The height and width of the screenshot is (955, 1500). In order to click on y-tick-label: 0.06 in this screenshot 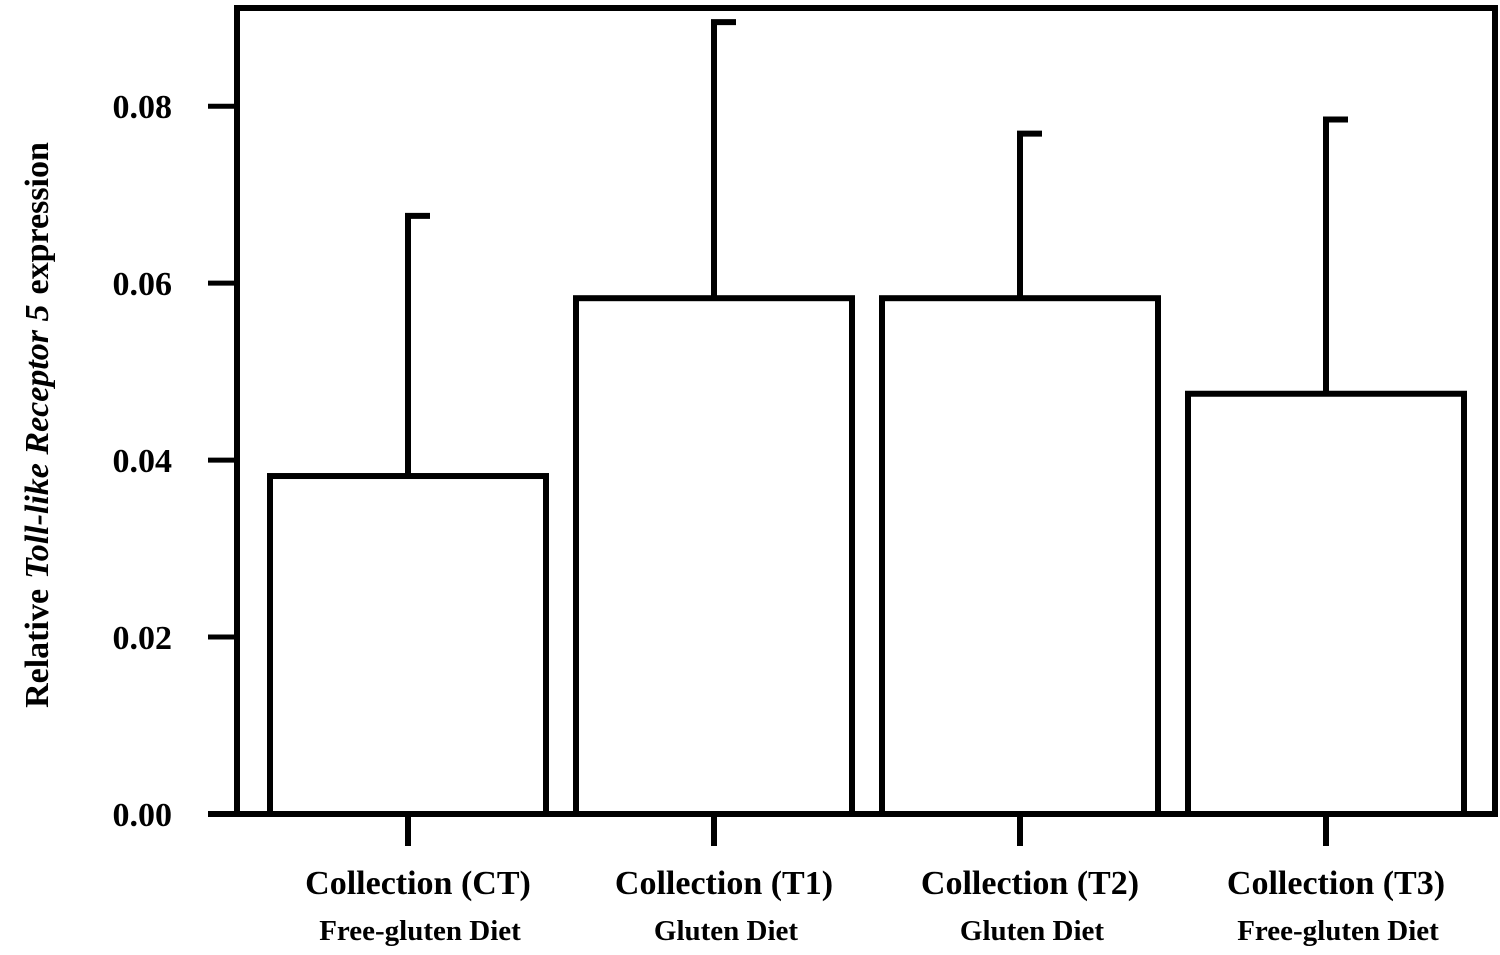, I will do `click(143, 284)`.